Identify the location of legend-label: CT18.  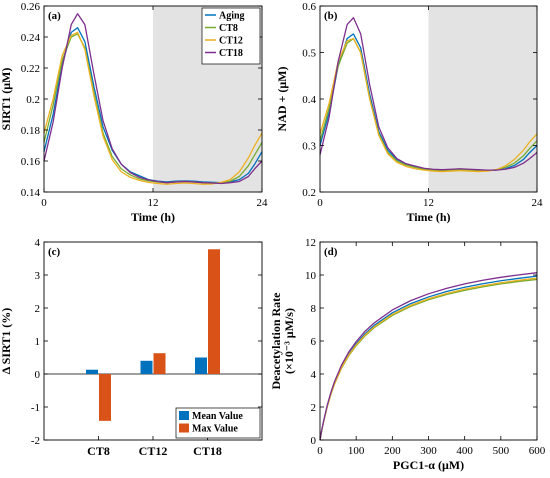
(231, 53).